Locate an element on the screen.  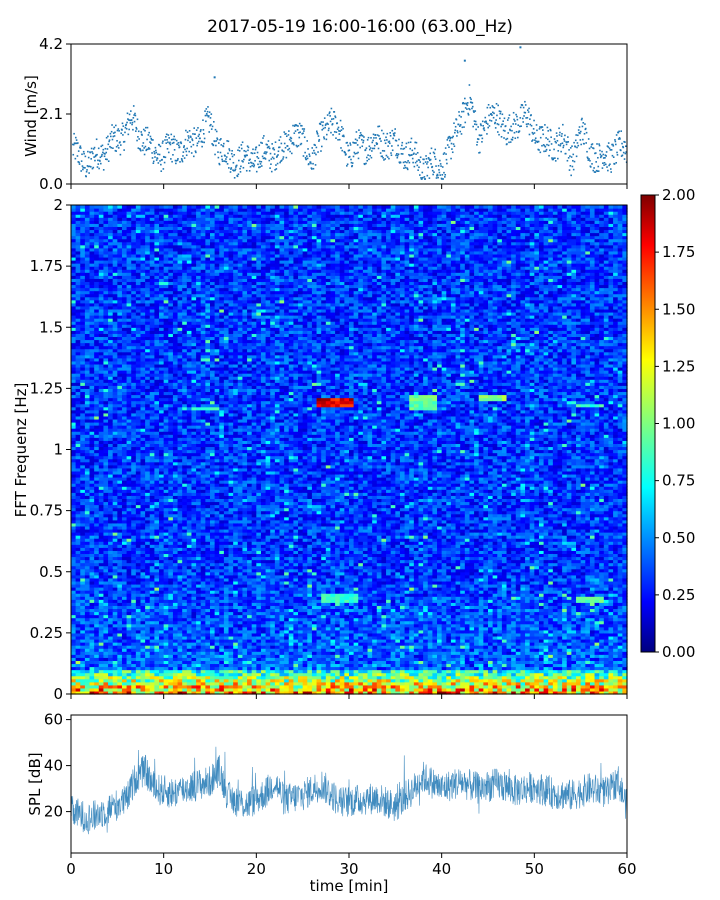
wind-y-label: Wind [m/s] is located at coordinates (31, 116).